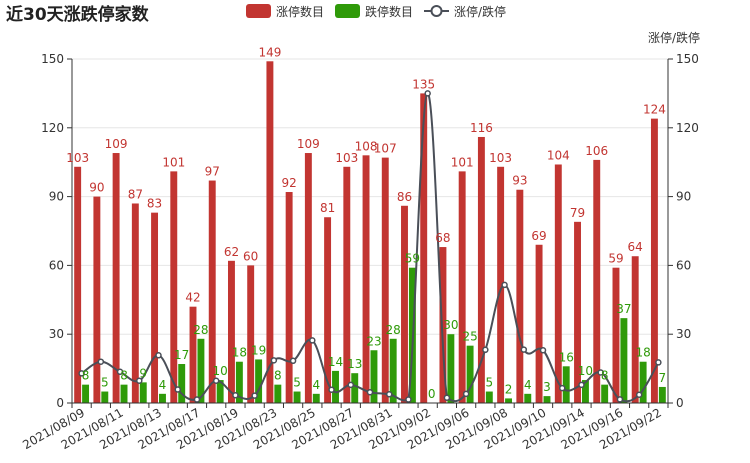 The height and width of the screenshot is (463, 750). I want to click on data-label-limit-down: 14, so click(335, 362).